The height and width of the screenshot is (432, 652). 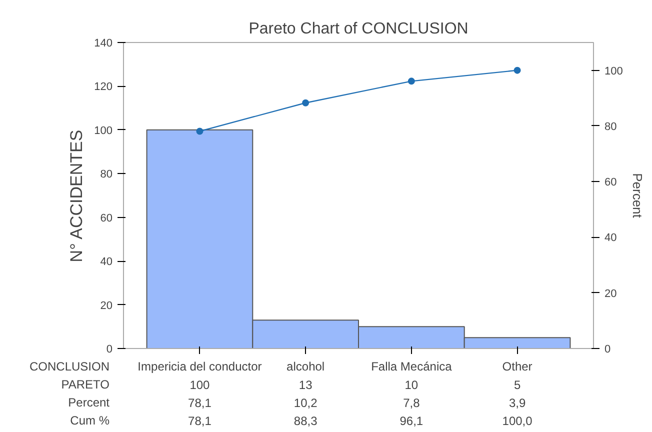 I want to click on text: 7,8, so click(x=411, y=403).